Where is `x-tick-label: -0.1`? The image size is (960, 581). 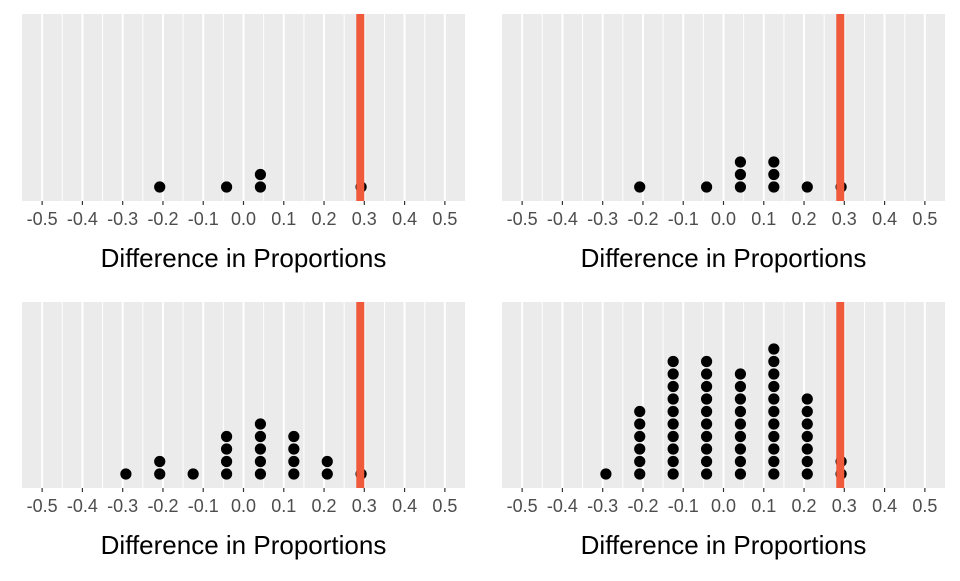 x-tick-label: -0.1 is located at coordinates (683, 219).